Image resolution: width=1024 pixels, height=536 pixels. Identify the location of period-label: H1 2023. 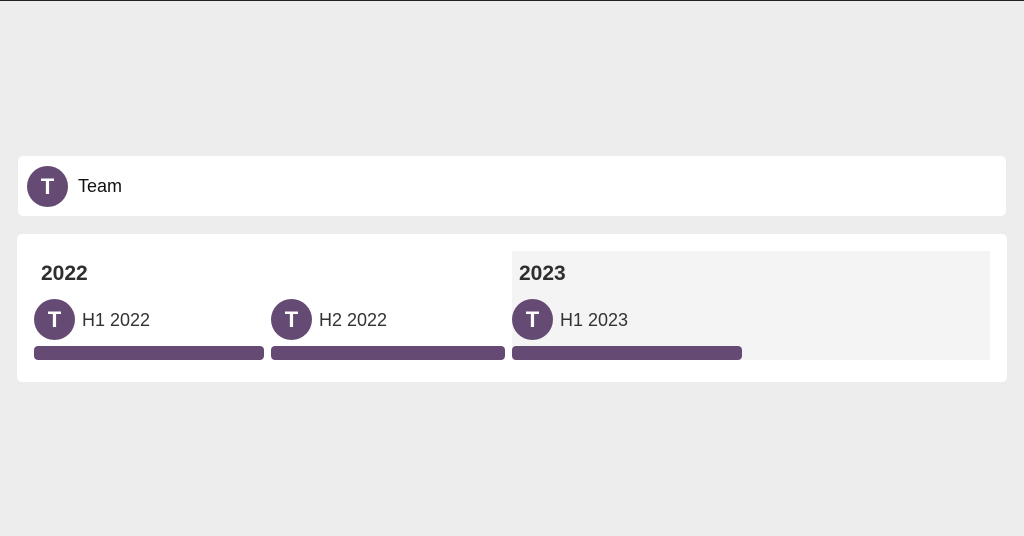
(594, 320).